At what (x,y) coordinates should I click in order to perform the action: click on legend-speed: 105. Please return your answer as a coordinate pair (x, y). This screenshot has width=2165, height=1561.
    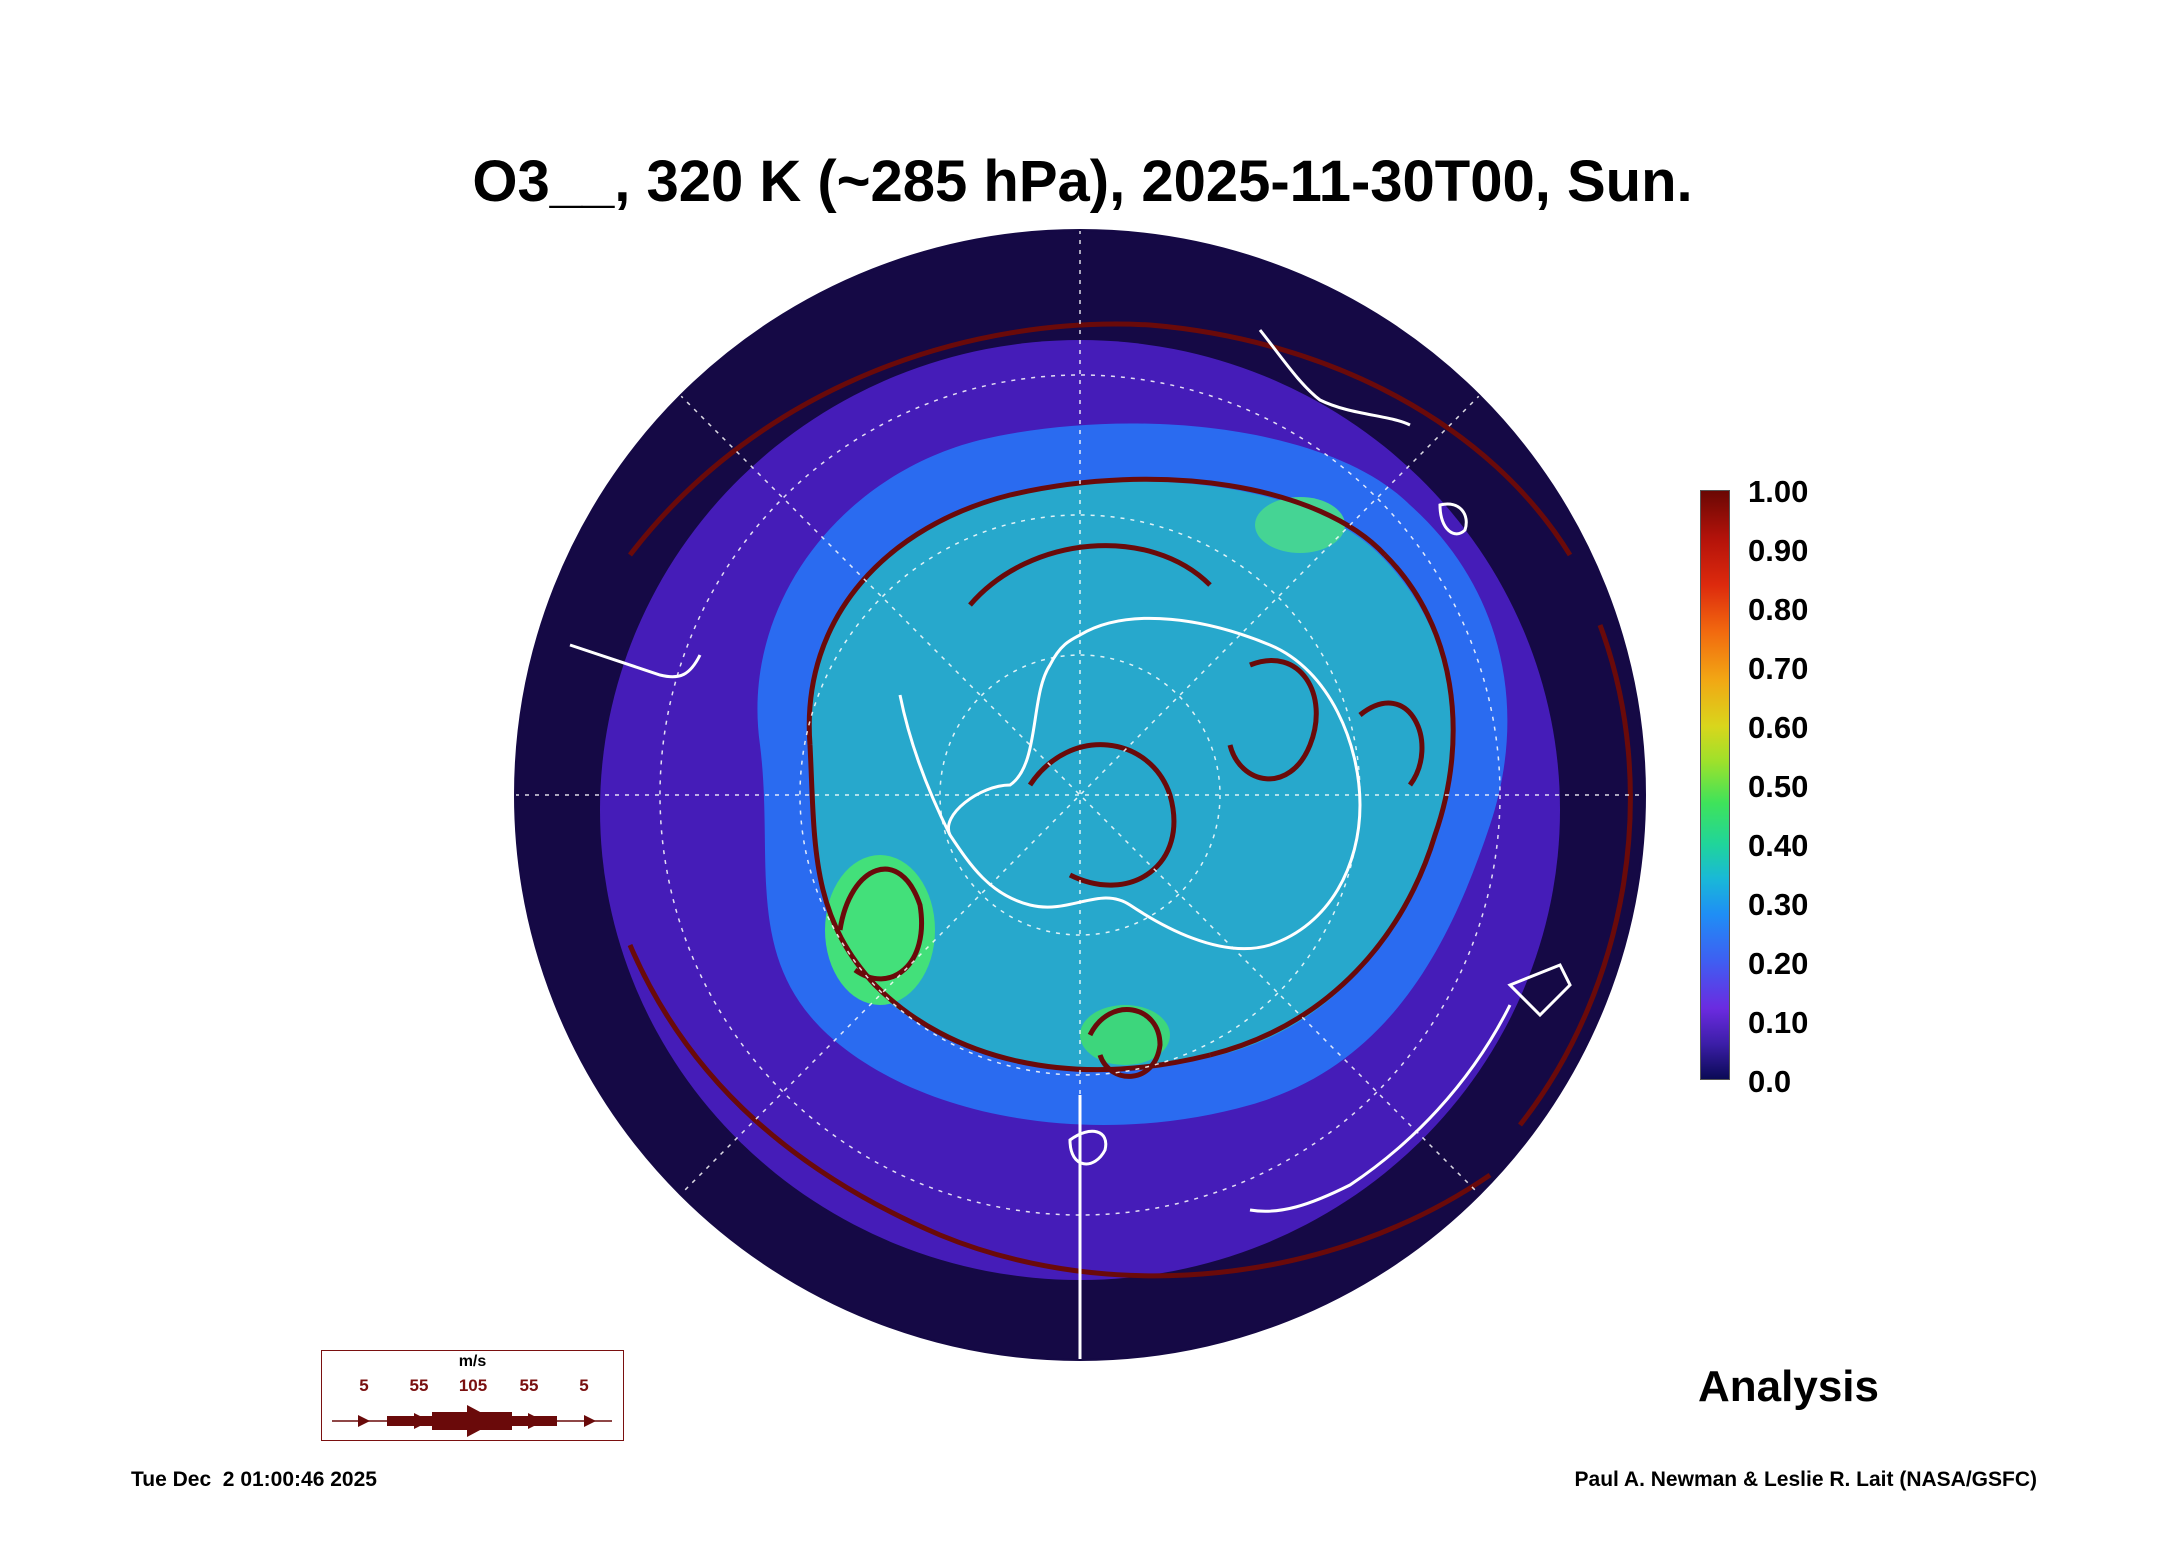
    Looking at the image, I should click on (473, 1385).